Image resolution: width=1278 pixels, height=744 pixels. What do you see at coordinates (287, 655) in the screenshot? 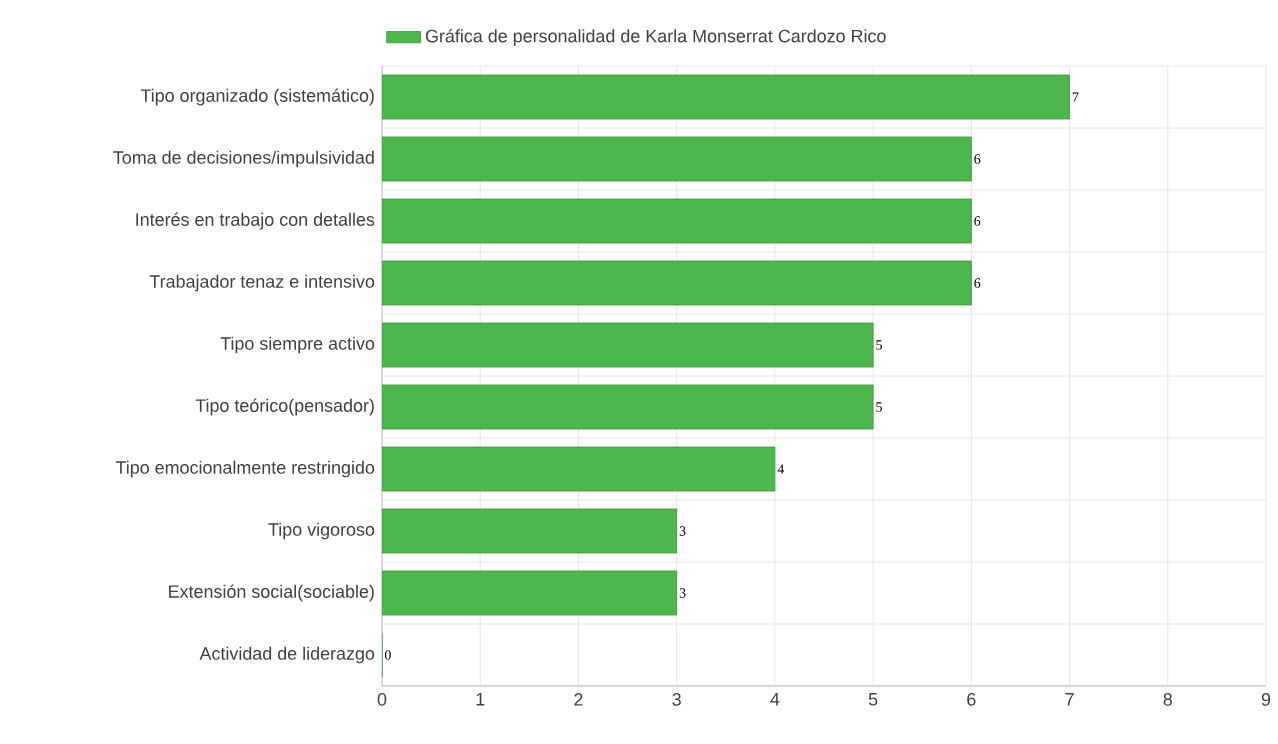
I see `y-tick-label: Actividad de liderazgo` at bounding box center [287, 655].